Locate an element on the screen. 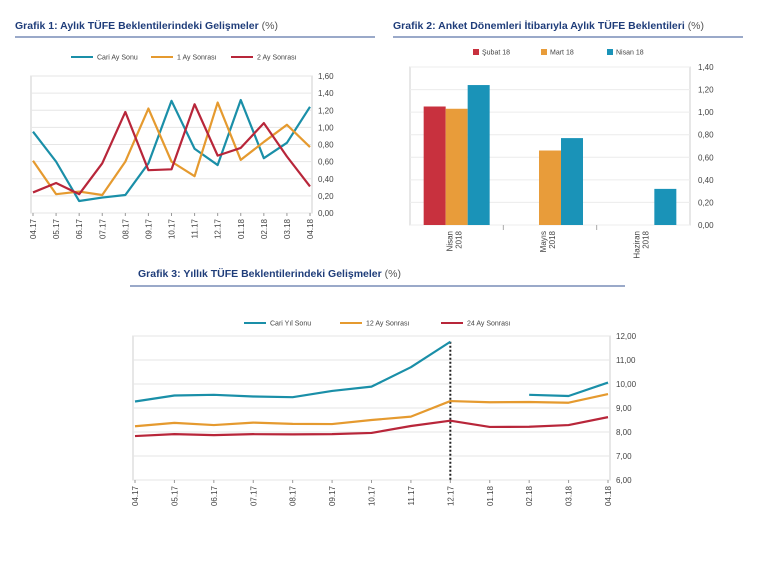 This screenshot has height=569, width=770. chart2-x-tick-label: Haziran is located at coordinates (636, 245).